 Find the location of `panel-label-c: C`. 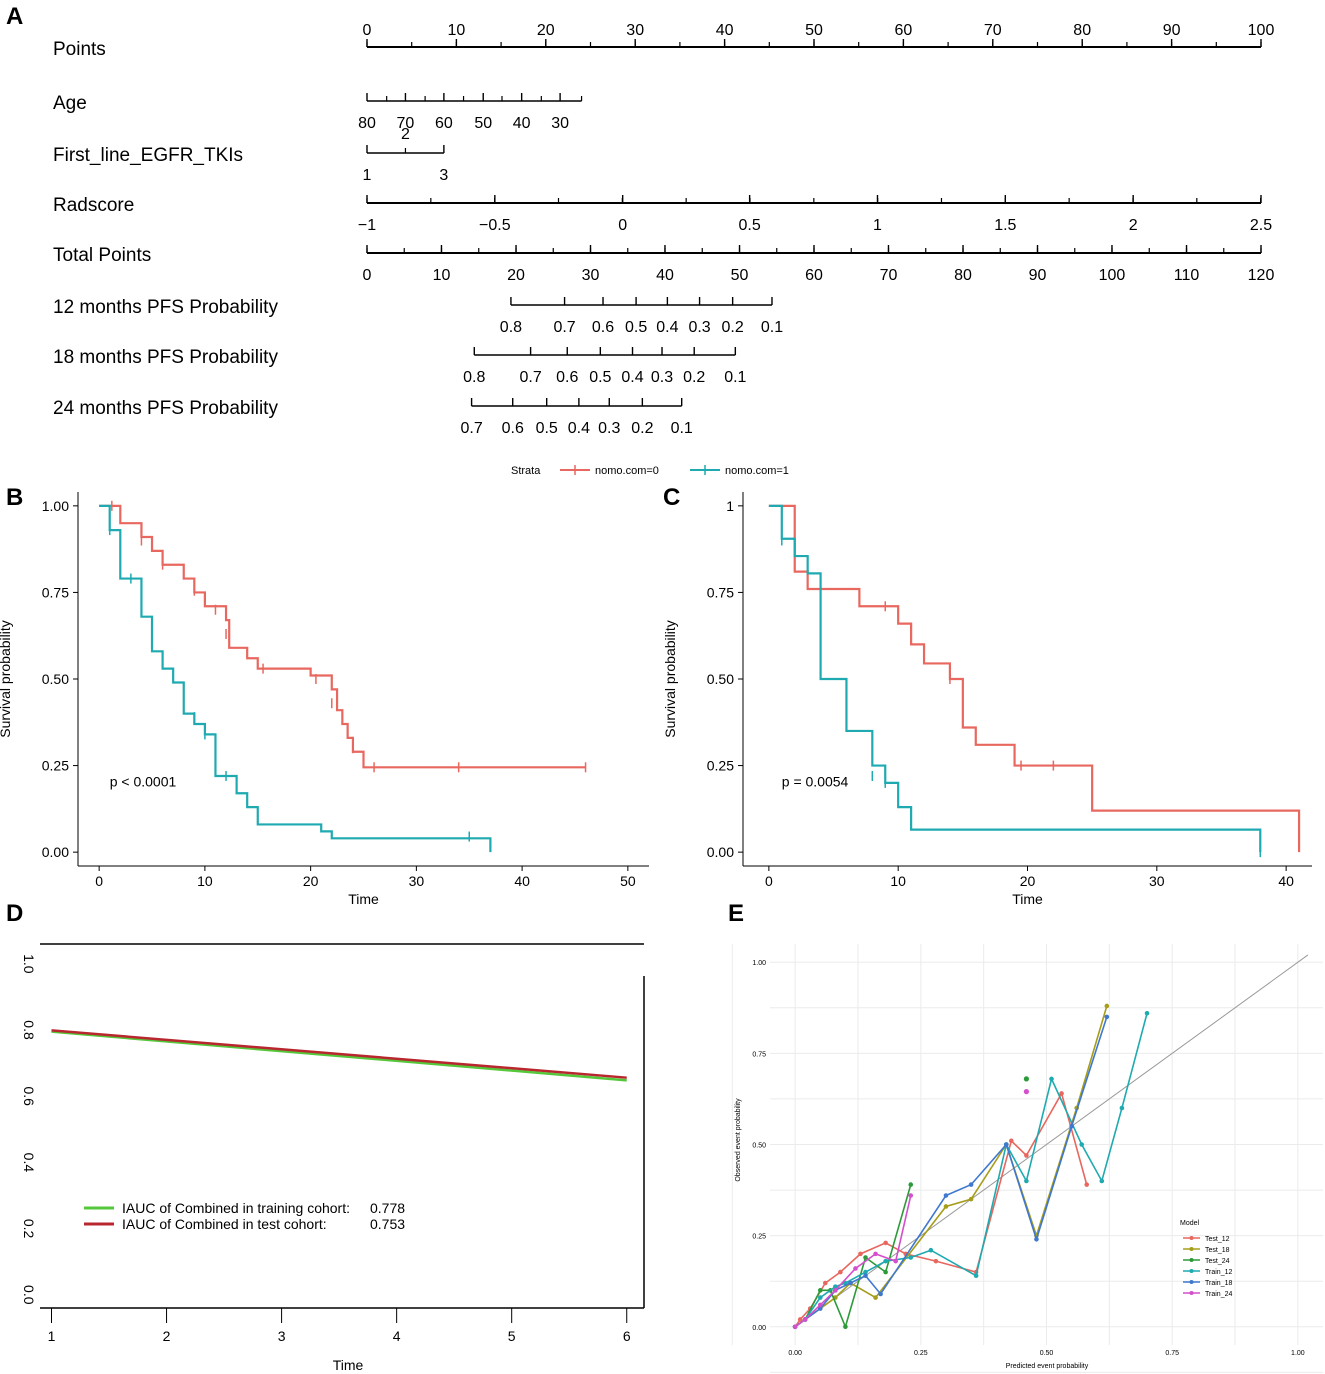

panel-label-c: C is located at coordinates (671, 497).